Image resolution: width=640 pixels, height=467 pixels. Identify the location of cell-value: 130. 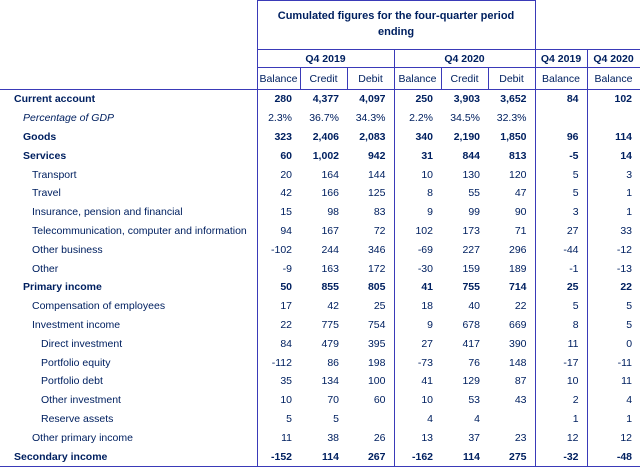
(471, 174).